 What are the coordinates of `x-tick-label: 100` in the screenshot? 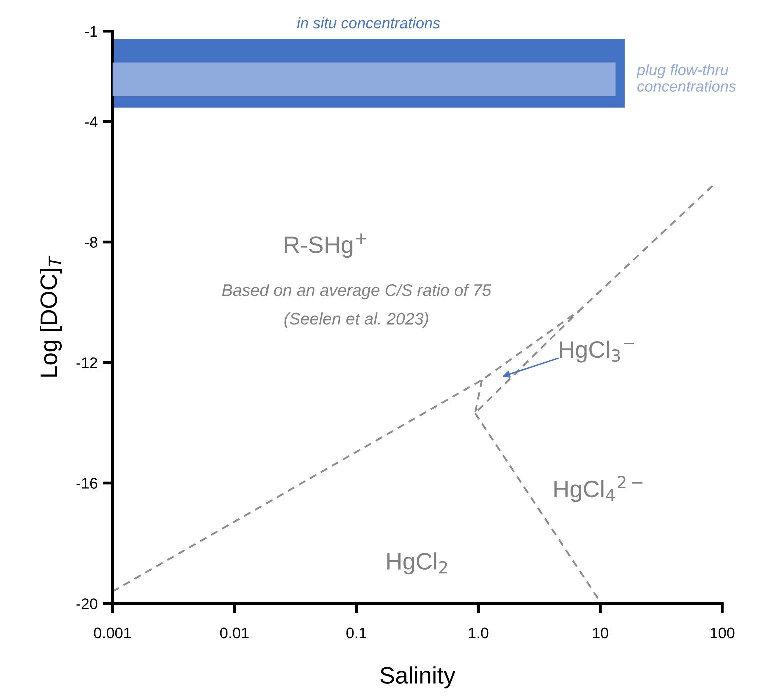 It's located at (722, 633).